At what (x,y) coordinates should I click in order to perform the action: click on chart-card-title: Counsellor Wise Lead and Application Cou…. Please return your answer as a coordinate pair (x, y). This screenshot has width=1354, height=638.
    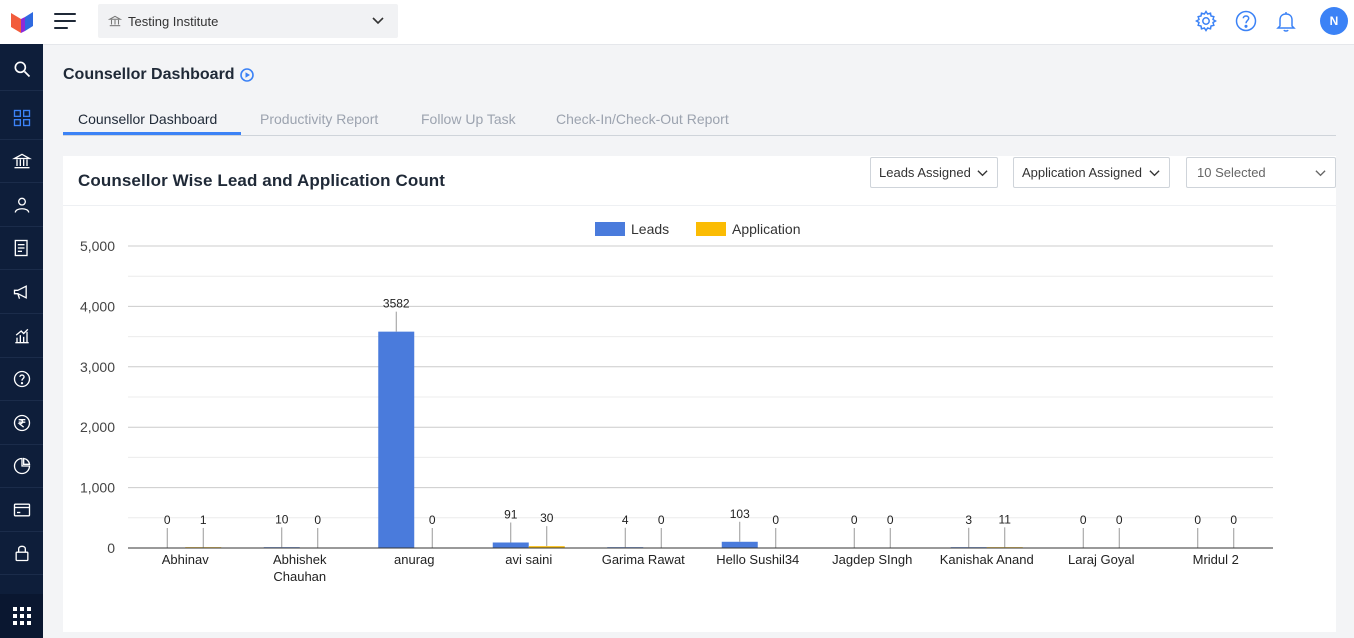
    Looking at the image, I should click on (262, 180).